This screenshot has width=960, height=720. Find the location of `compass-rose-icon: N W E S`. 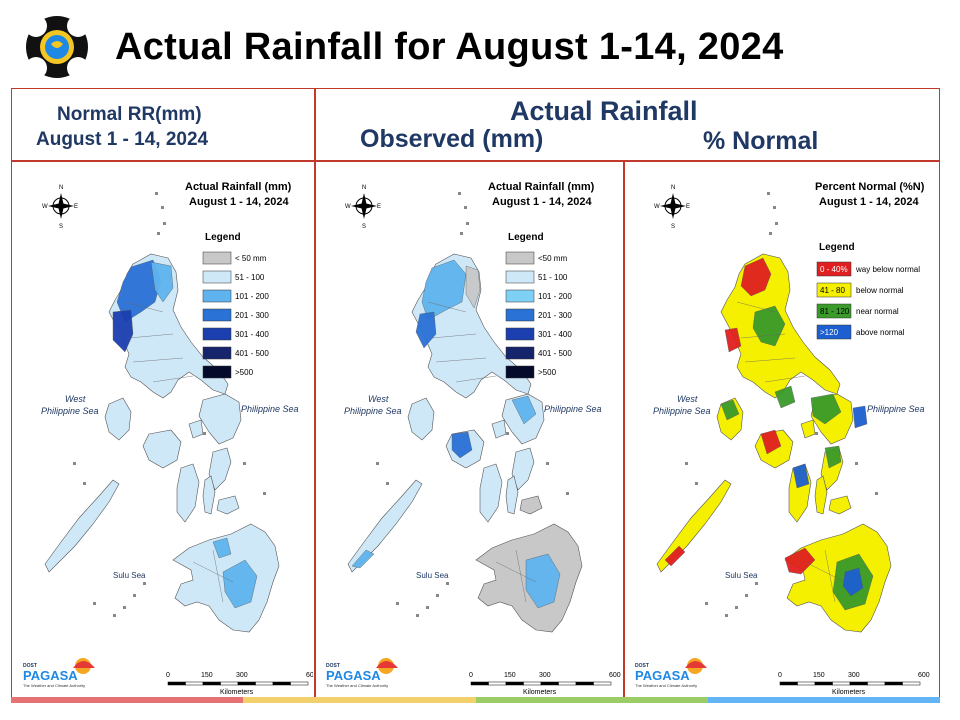

compass-rose-icon: N W E S is located at coordinates (60, 207).